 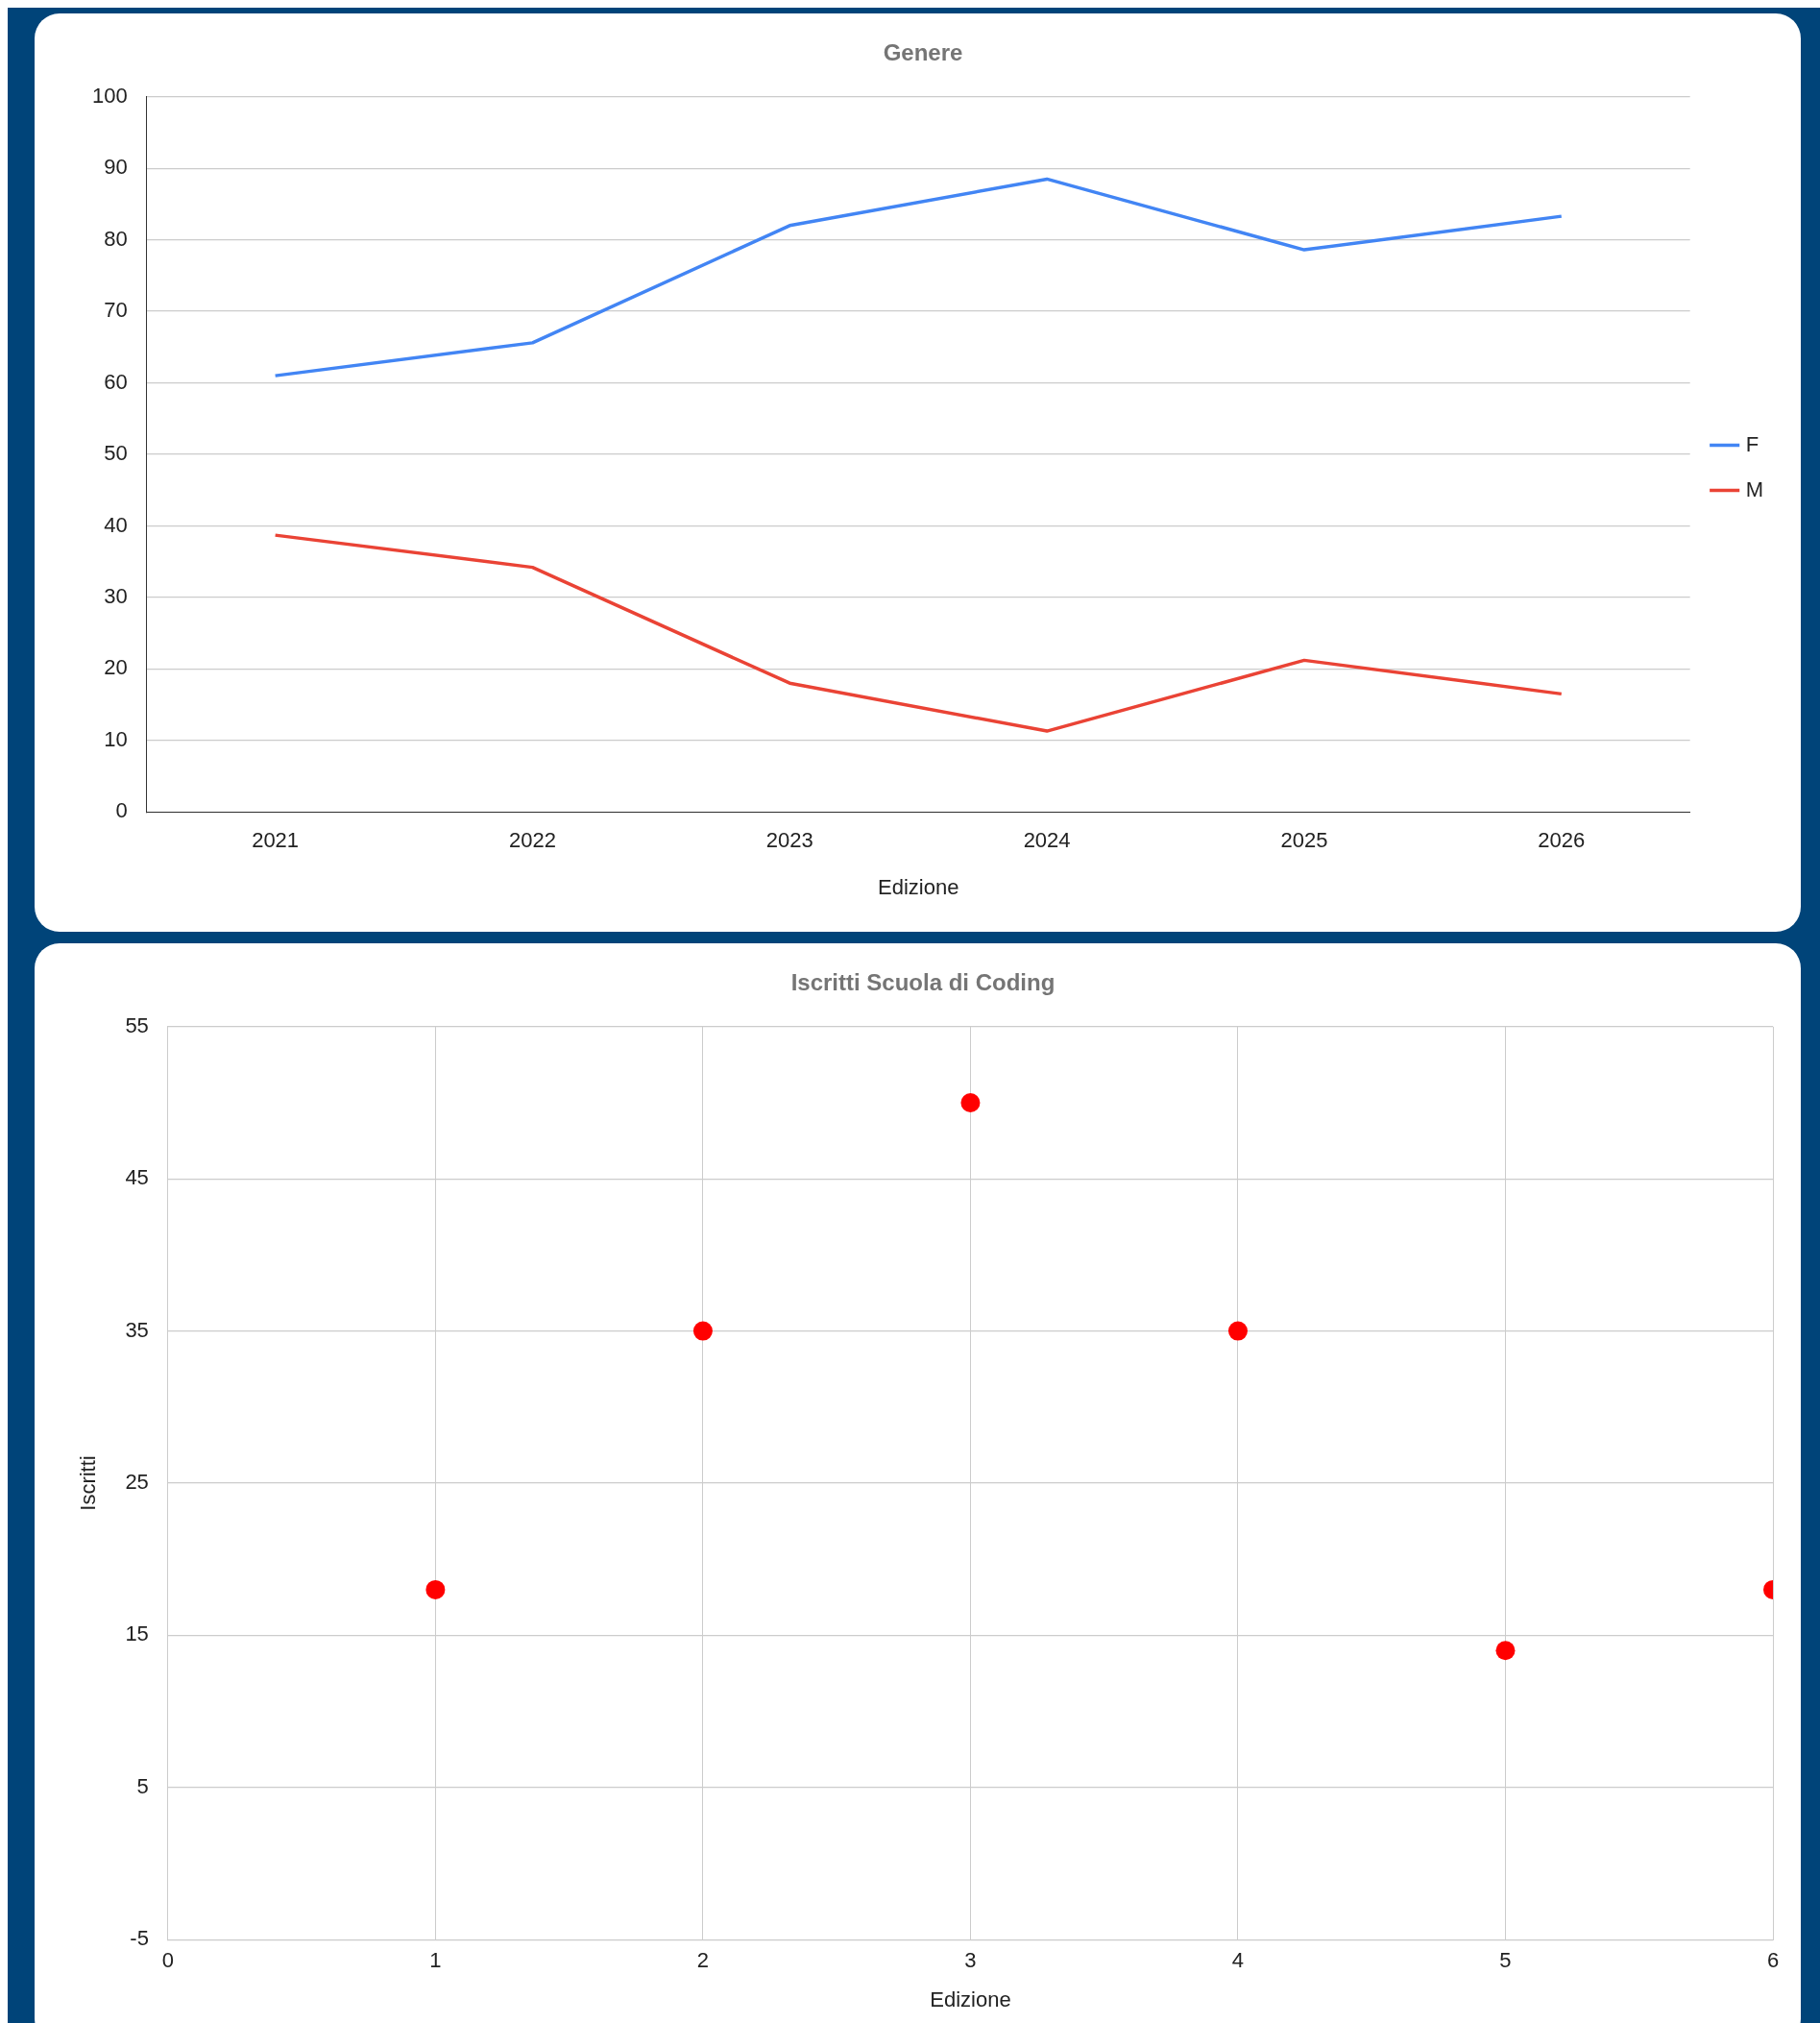 I want to click on y-tick-label: 30, so click(x=116, y=595).